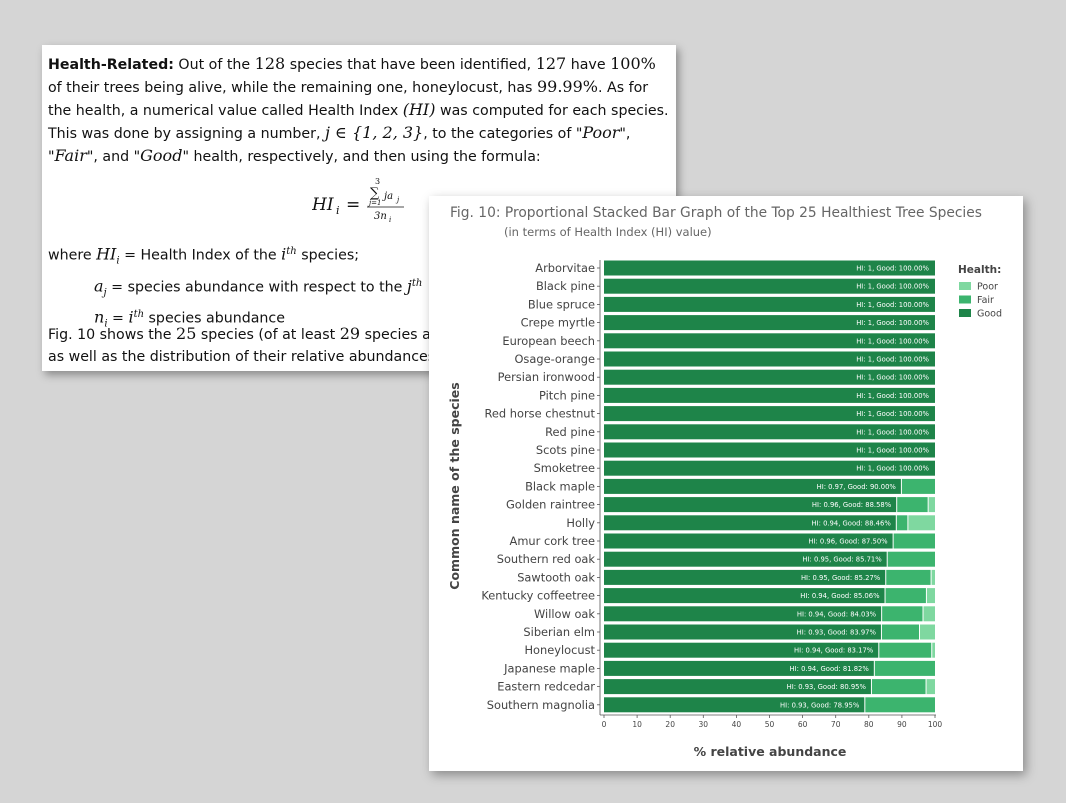 This screenshot has width=1066, height=803. I want to click on def-n-symbol: n, so click(99, 317).